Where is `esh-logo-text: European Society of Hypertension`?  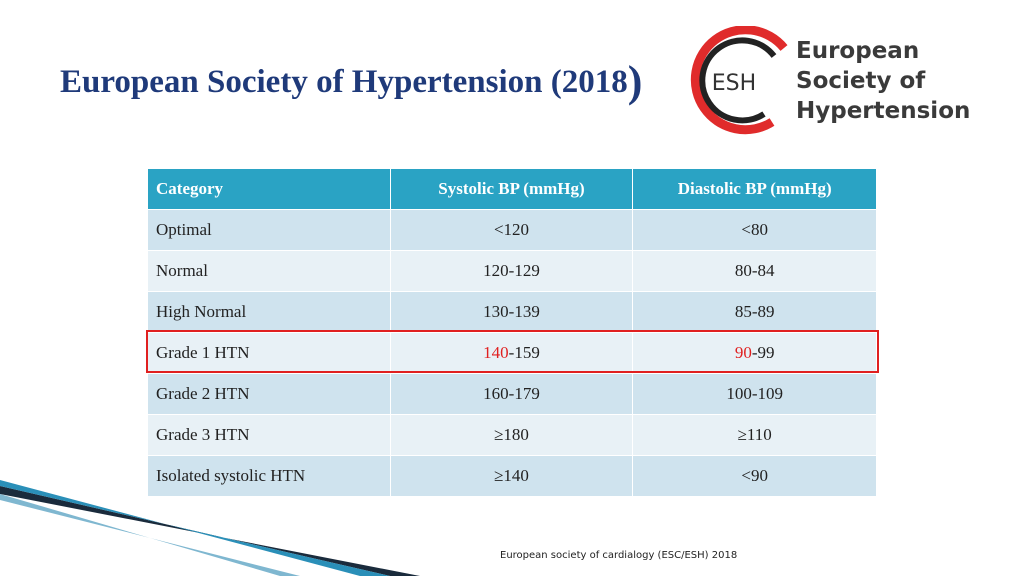 esh-logo-text: European Society of Hypertension is located at coordinates (883, 81).